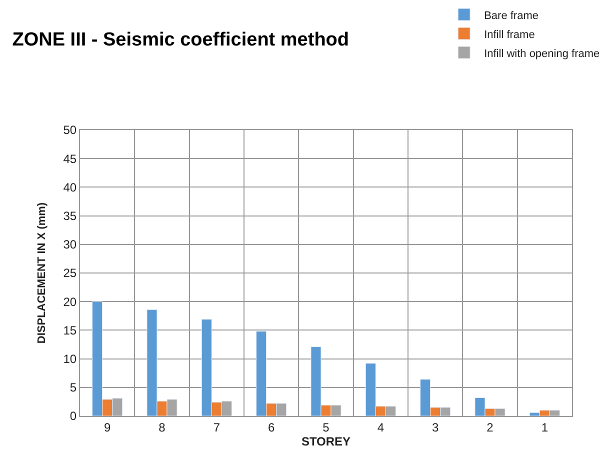 The height and width of the screenshot is (461, 612). What do you see at coordinates (542, 54) in the screenshot?
I see `legend-label: Infill with opening frame` at bounding box center [542, 54].